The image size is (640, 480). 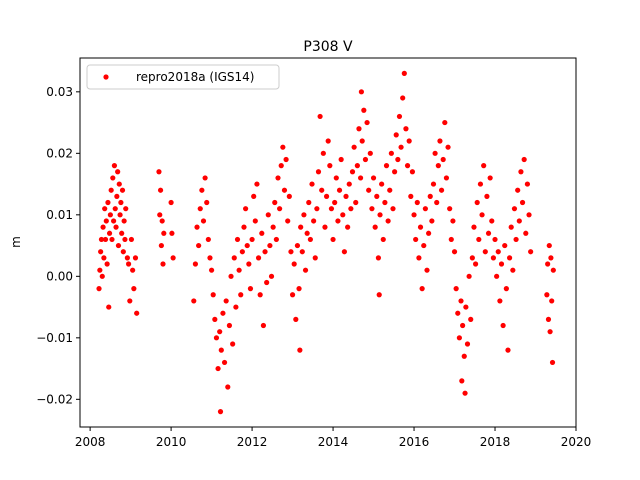 I want to click on x-axis: 2008 2010 2012 2014 2016 2018 2020, so click(x=333, y=438).